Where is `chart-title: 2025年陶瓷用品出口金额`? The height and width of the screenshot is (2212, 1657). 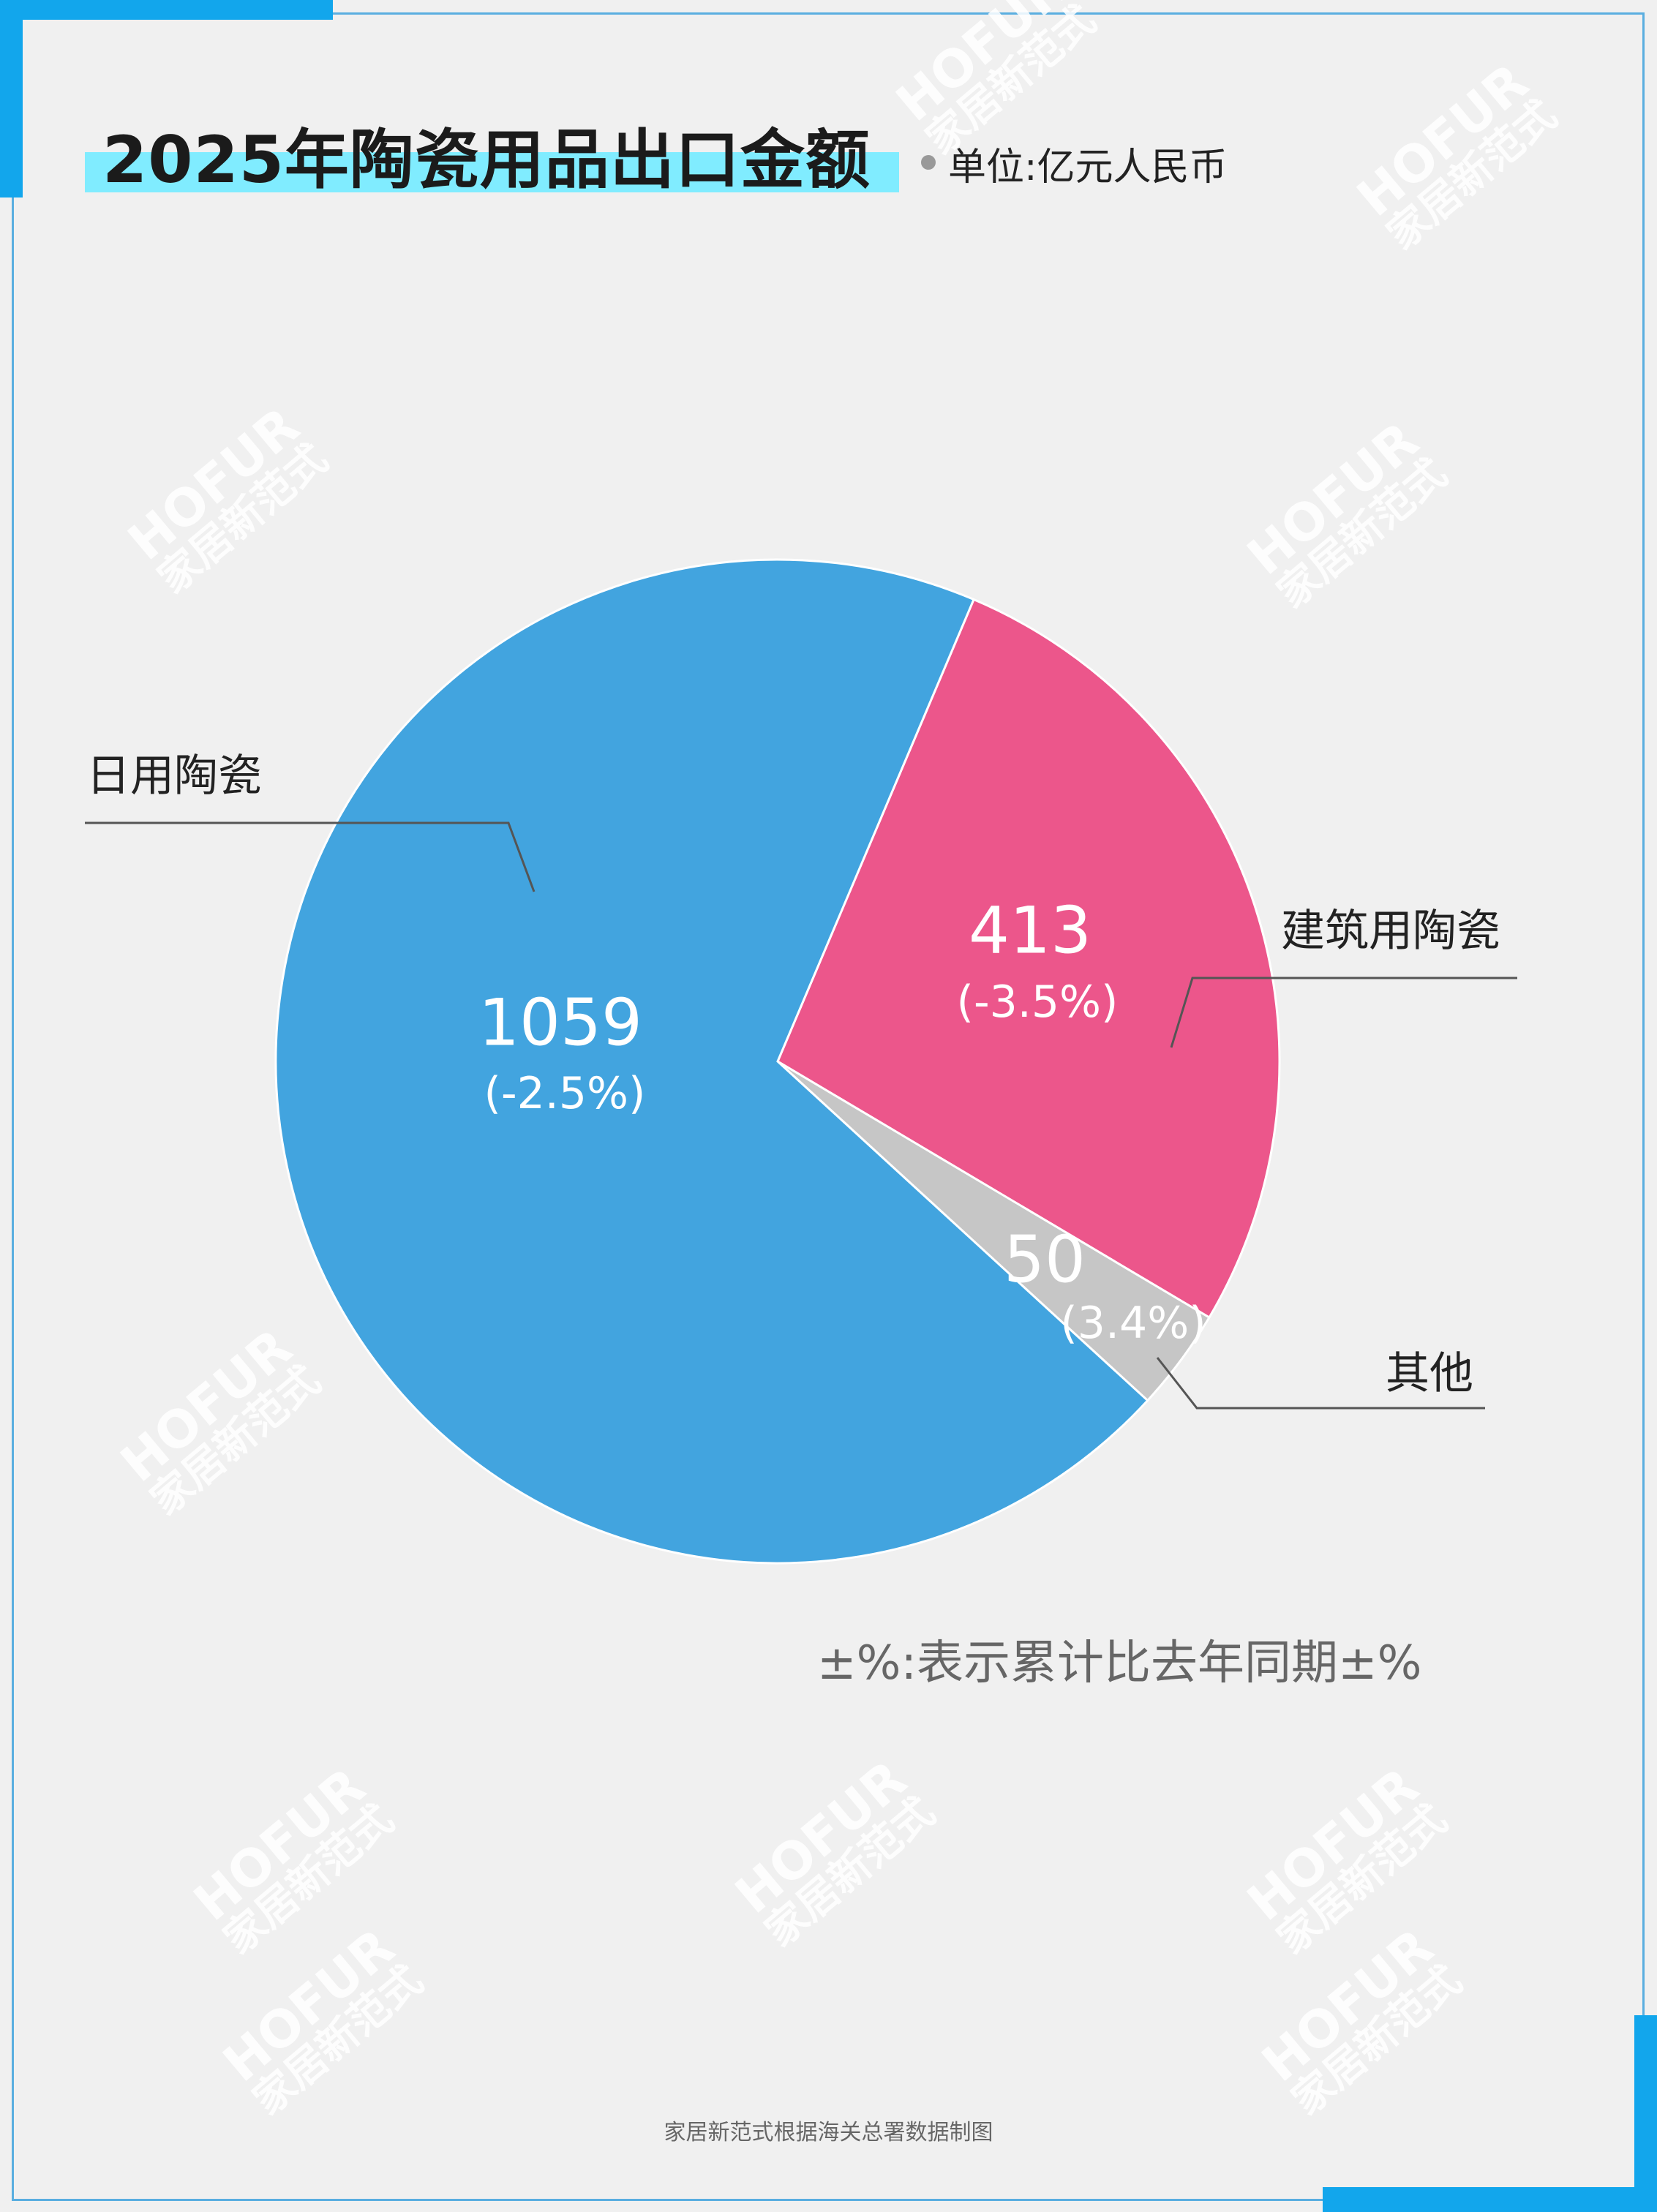
chart-title: 2025年陶瓷用品出口金额 is located at coordinates (487, 160).